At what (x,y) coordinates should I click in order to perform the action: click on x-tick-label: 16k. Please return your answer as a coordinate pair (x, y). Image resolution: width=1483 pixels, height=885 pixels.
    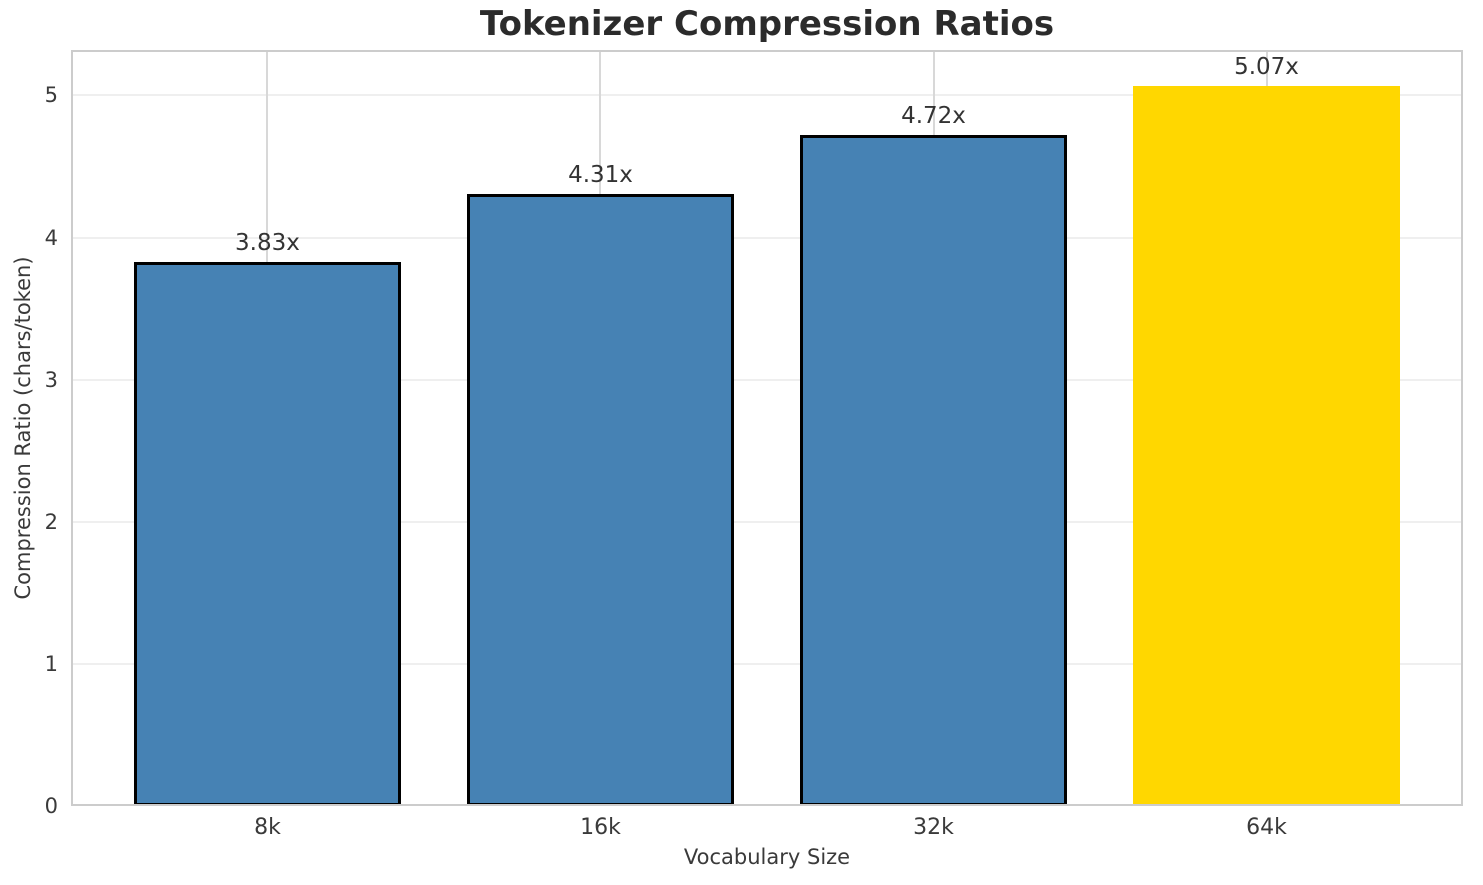
    Looking at the image, I should click on (600, 827).